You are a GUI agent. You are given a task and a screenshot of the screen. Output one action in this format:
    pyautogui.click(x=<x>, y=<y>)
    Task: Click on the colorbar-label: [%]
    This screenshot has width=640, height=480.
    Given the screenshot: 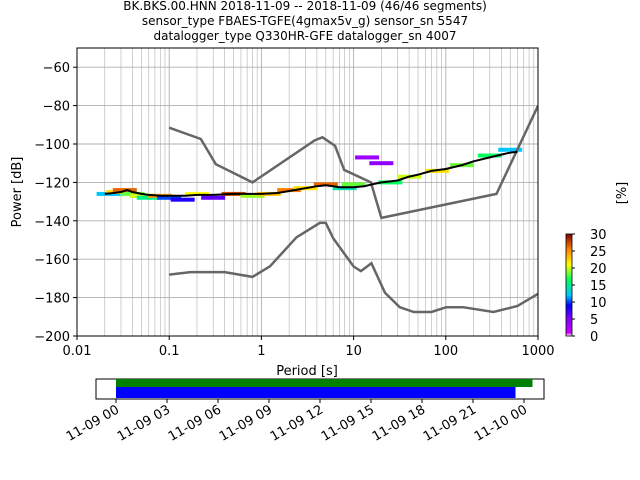 What is the action you would take?
    pyautogui.click(x=622, y=193)
    